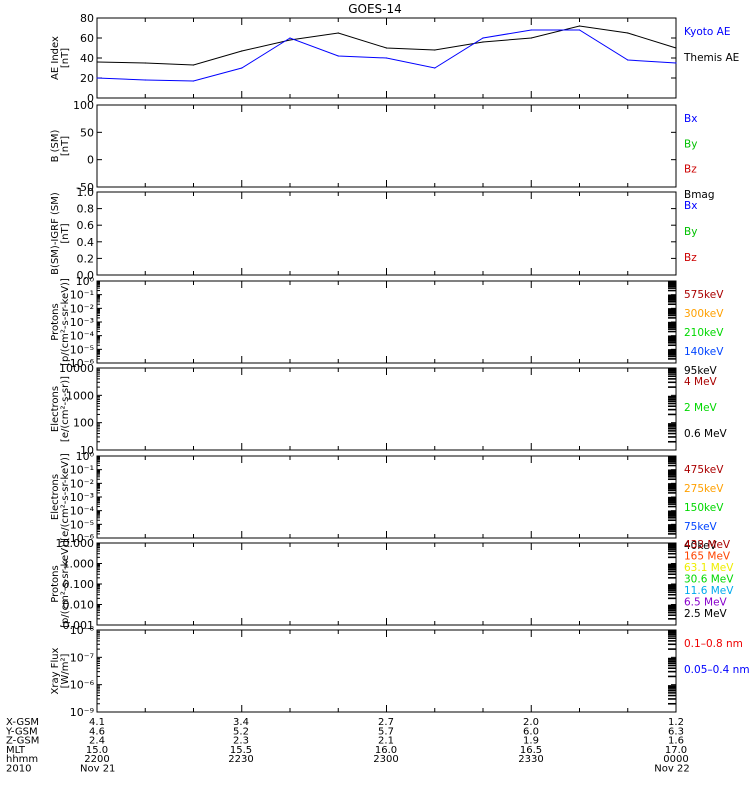 This screenshot has height=800, width=750. I want to click on y-tick-label: 10, so click(87, 450).